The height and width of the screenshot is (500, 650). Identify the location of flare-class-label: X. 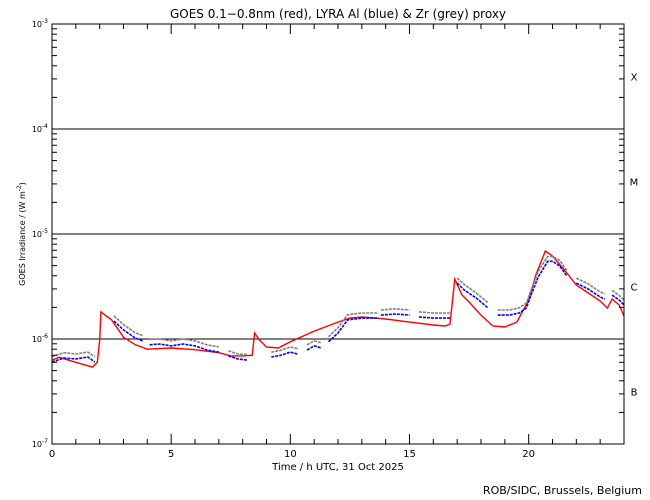
(634, 78).